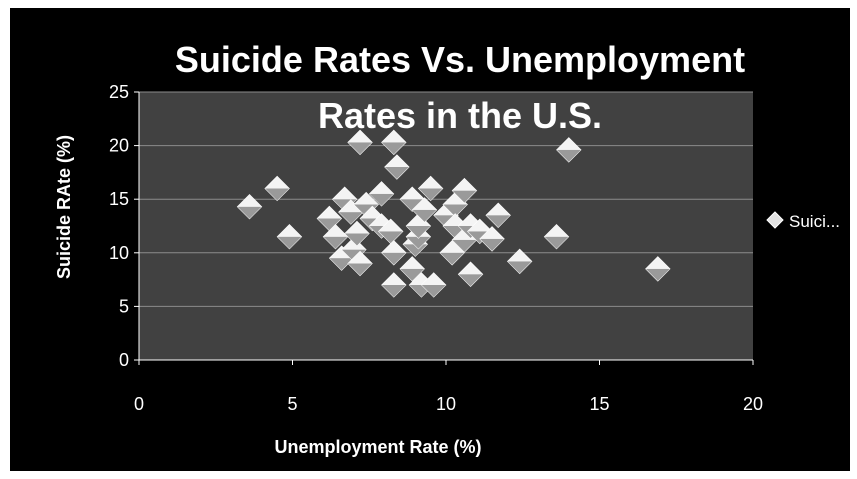  Describe the element at coordinates (124, 226) in the screenshot. I see `y-axis-ticks: 0 5 10 15 20 25` at that location.